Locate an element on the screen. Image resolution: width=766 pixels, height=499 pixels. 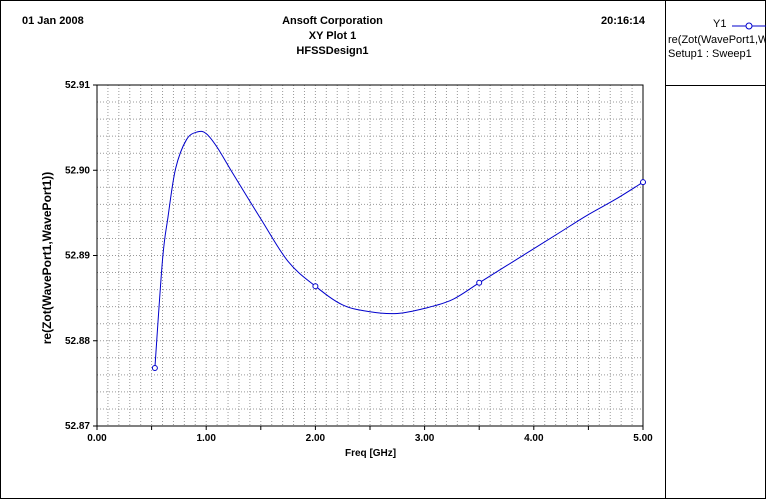
x-tick-label: 0.00 is located at coordinates (97, 438).